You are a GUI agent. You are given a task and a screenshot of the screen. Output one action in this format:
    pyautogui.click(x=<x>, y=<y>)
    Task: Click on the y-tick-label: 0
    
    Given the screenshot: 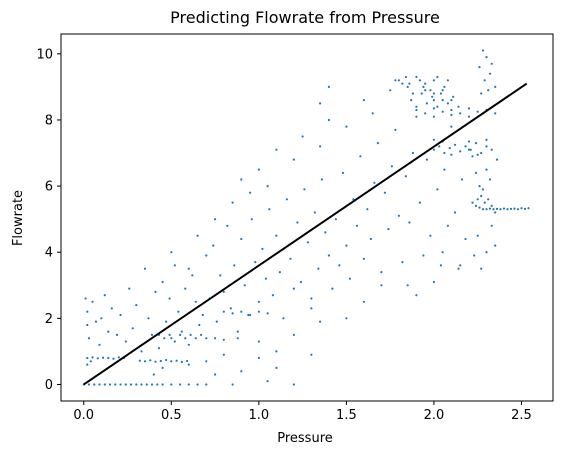 What is the action you would take?
    pyautogui.click(x=49, y=385)
    